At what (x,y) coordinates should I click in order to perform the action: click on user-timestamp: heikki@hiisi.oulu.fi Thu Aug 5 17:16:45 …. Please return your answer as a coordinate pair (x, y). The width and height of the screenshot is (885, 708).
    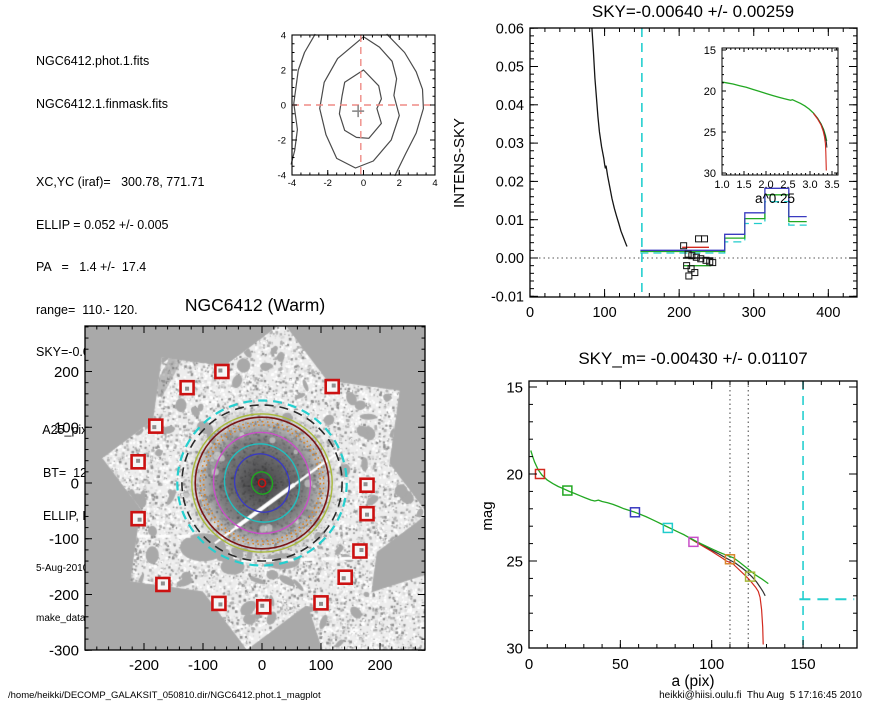
    Looking at the image, I should click on (760, 695).